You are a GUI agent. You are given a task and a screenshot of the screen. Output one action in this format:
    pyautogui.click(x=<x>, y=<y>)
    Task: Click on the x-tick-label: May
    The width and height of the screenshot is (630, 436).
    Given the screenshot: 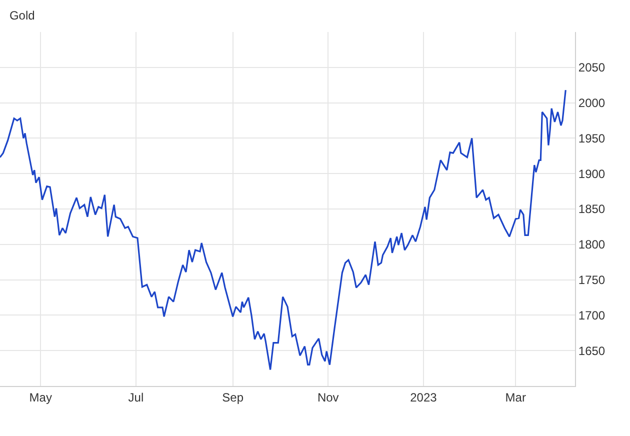 What is the action you would take?
    pyautogui.click(x=40, y=397)
    